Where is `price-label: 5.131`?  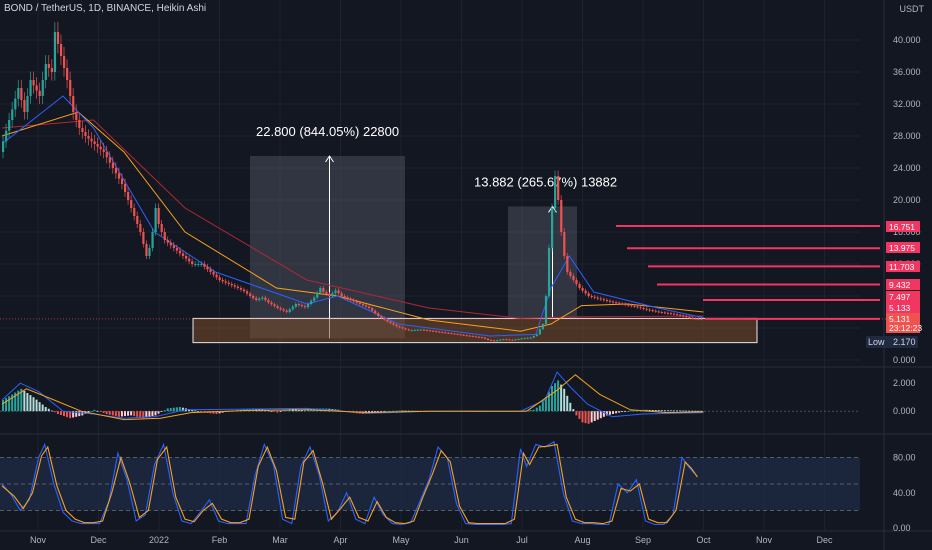 price-label: 5.131 is located at coordinates (900, 319).